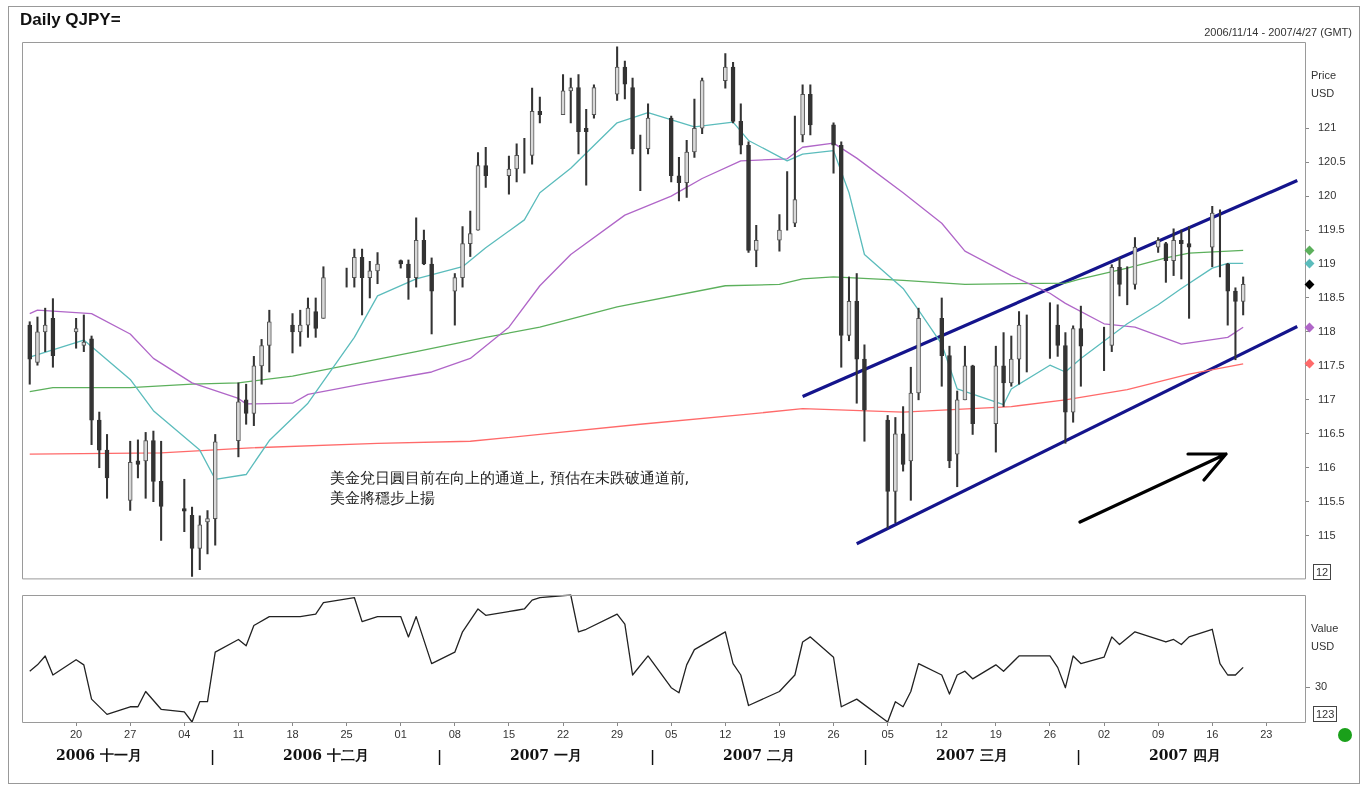  I want to click on x-tick-label: 11, so click(238, 733).